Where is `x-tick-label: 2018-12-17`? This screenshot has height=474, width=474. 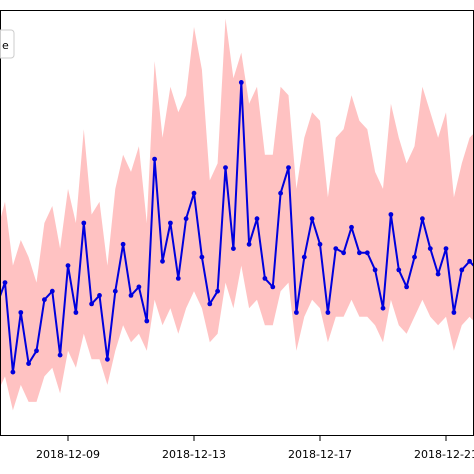 x-tick-label: 2018-12-17 is located at coordinates (320, 454).